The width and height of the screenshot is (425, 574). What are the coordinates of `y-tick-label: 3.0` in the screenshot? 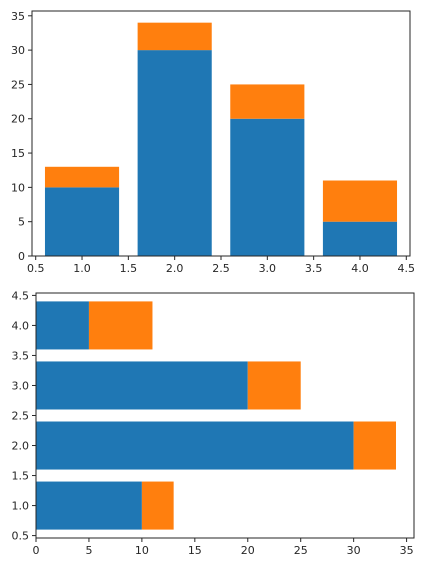 It's located at (21, 385).